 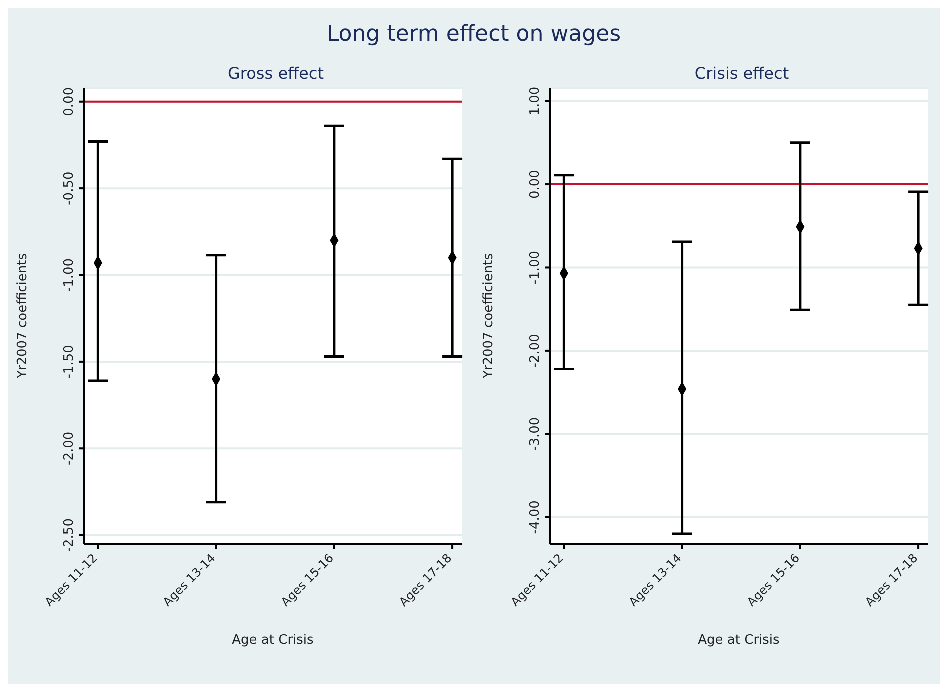 I want to click on y-tick-label: -3.00, so click(x=535, y=434).